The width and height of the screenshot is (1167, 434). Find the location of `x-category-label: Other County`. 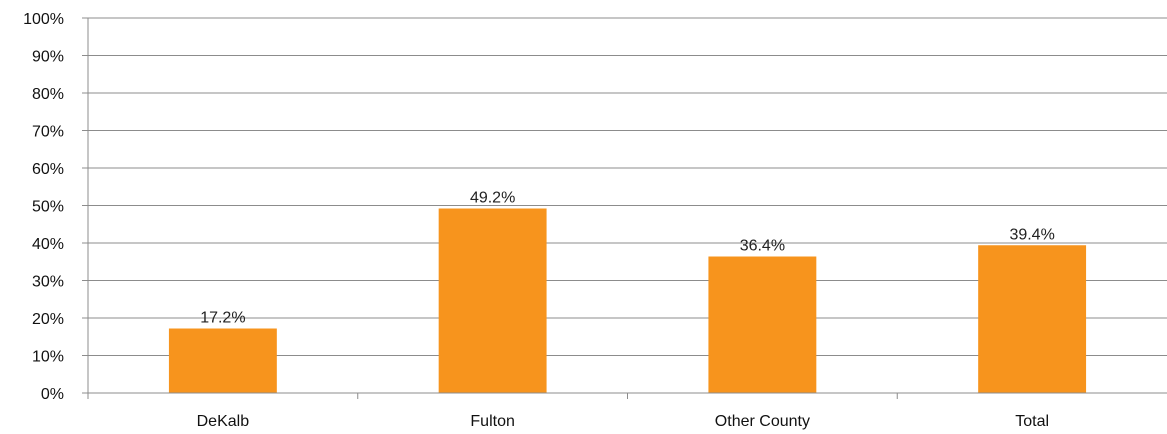

x-category-label: Other County is located at coordinates (762, 421).